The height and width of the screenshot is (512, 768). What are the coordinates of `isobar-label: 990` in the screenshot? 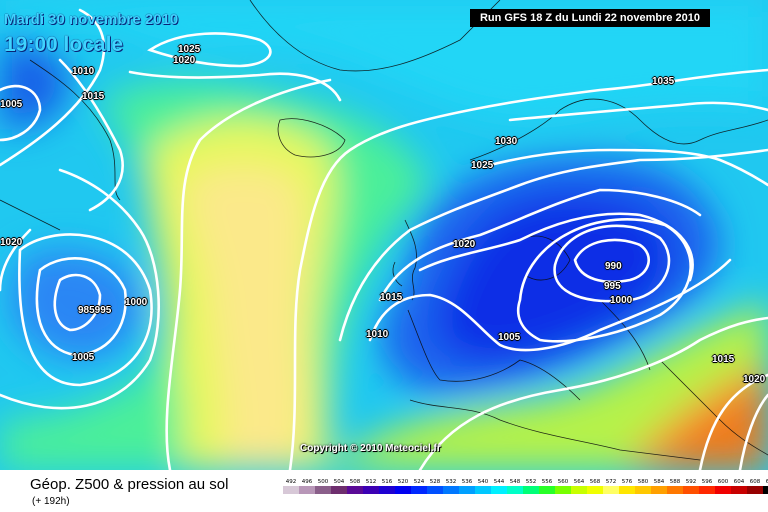 It's located at (613, 266).